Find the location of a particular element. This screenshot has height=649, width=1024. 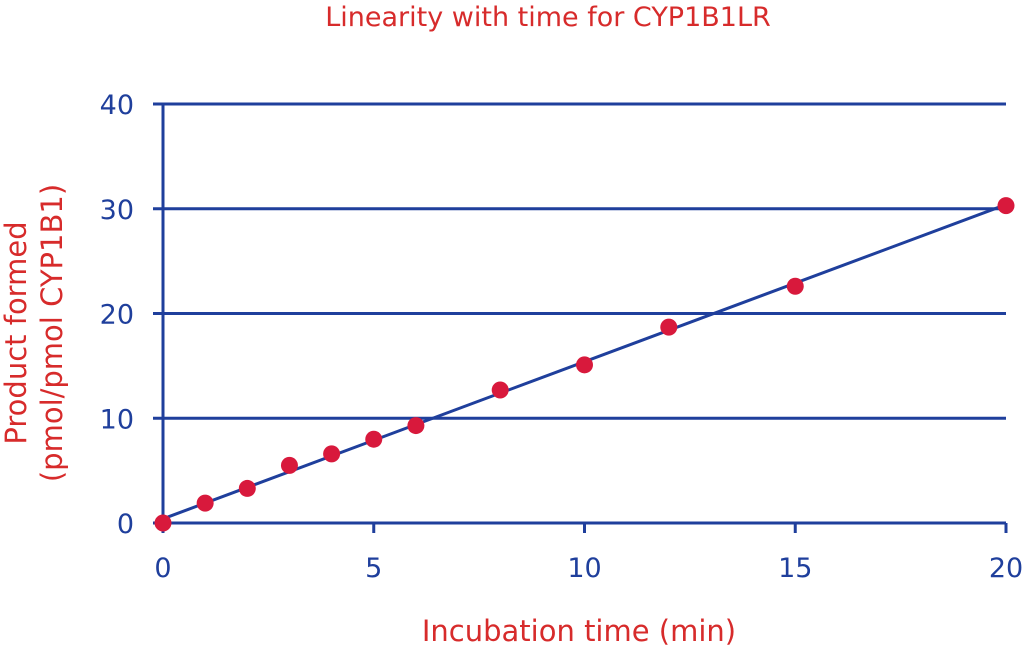

x-tick-labels: 0 5 10 15 20 is located at coordinates (588, 568).